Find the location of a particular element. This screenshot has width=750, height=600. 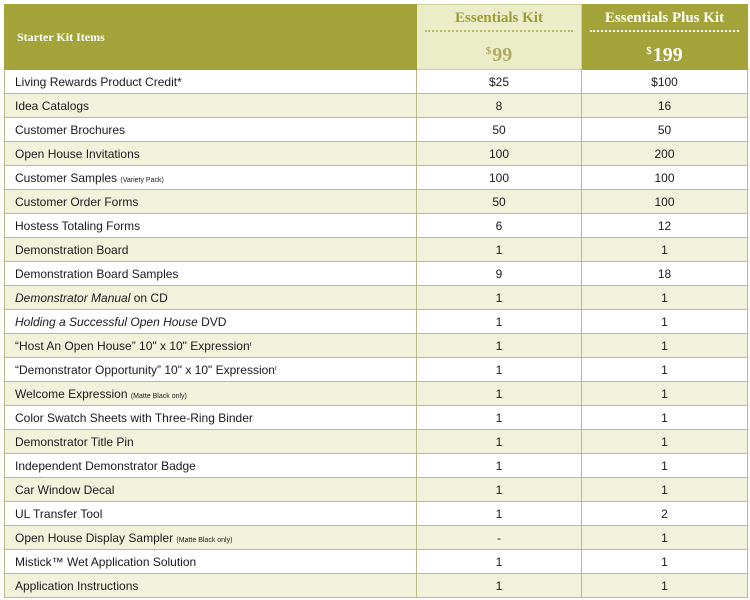

table-row: Customer Order Forms 50 100 is located at coordinates (376, 201).